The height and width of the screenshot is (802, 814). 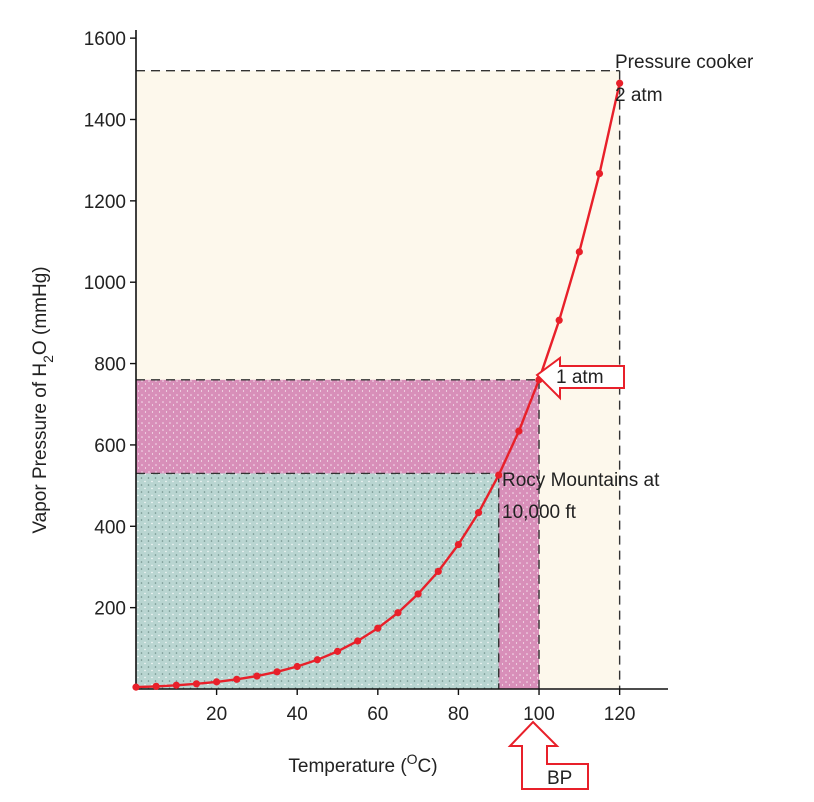 I want to click on rocky-label: Rocy Mountains at, so click(x=581, y=480).